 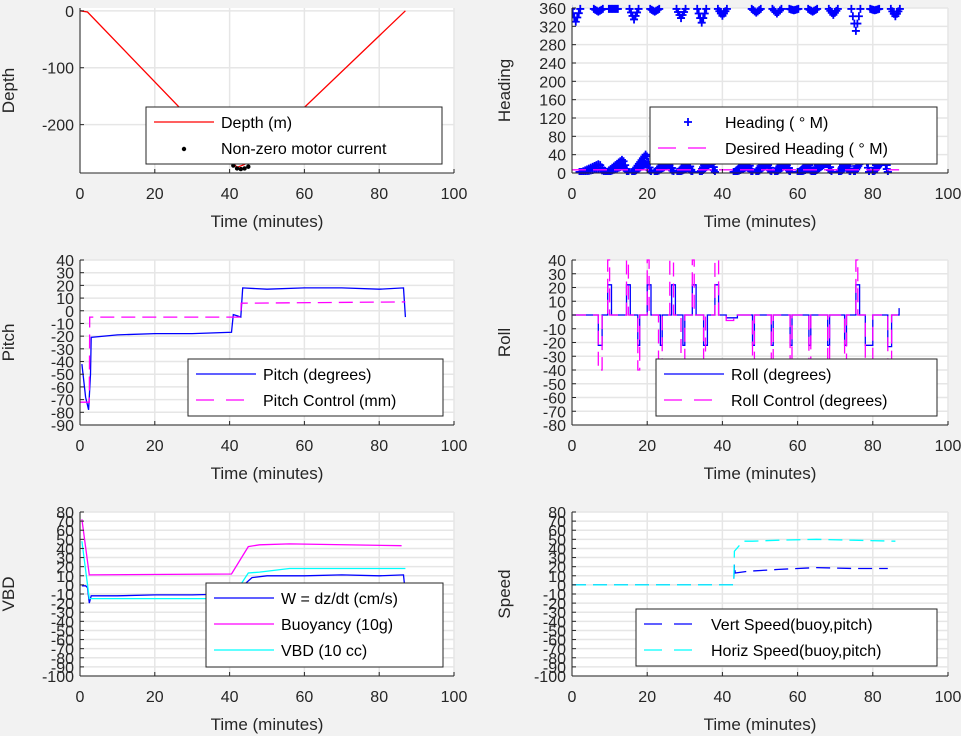 I want to click on y-tick-label: 70, so click(x=65, y=522).